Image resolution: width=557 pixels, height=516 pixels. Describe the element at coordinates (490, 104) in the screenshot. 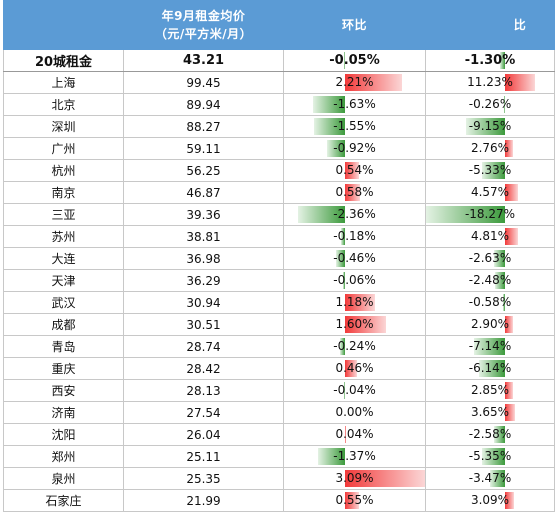

I see `yoy-value: -0.26%` at that location.